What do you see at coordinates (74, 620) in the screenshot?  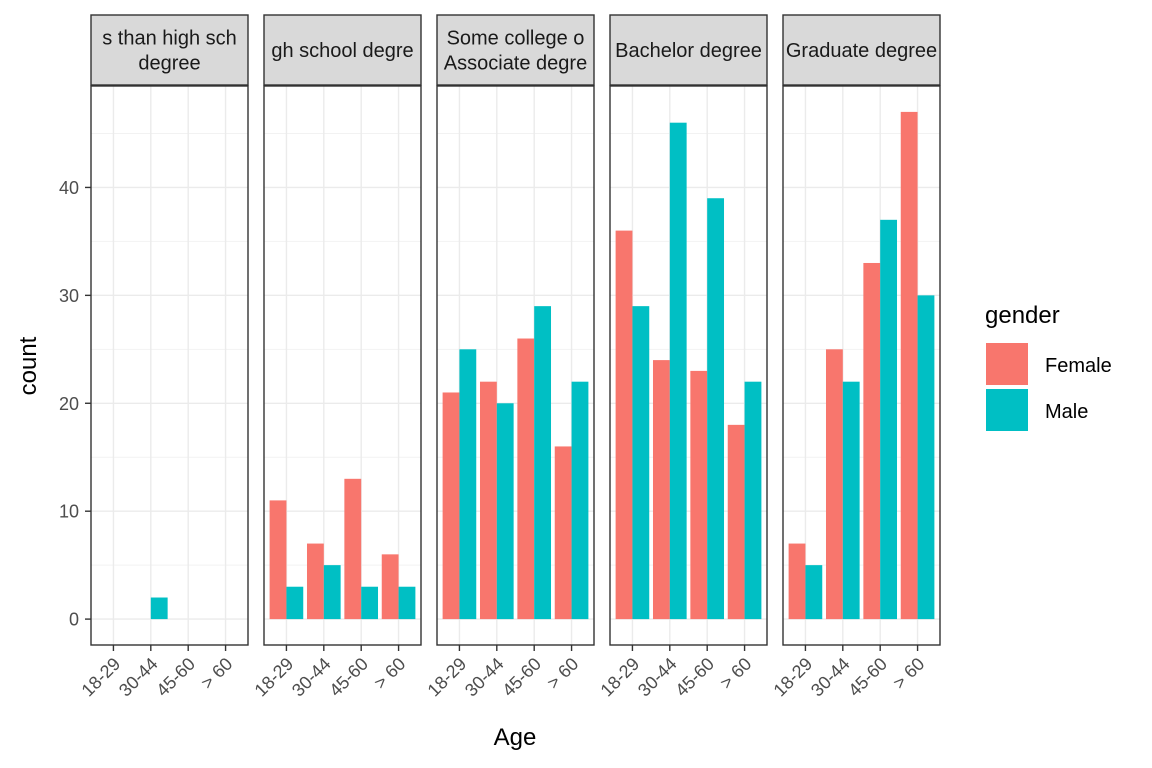 I see `y-tick-label: 0` at bounding box center [74, 620].